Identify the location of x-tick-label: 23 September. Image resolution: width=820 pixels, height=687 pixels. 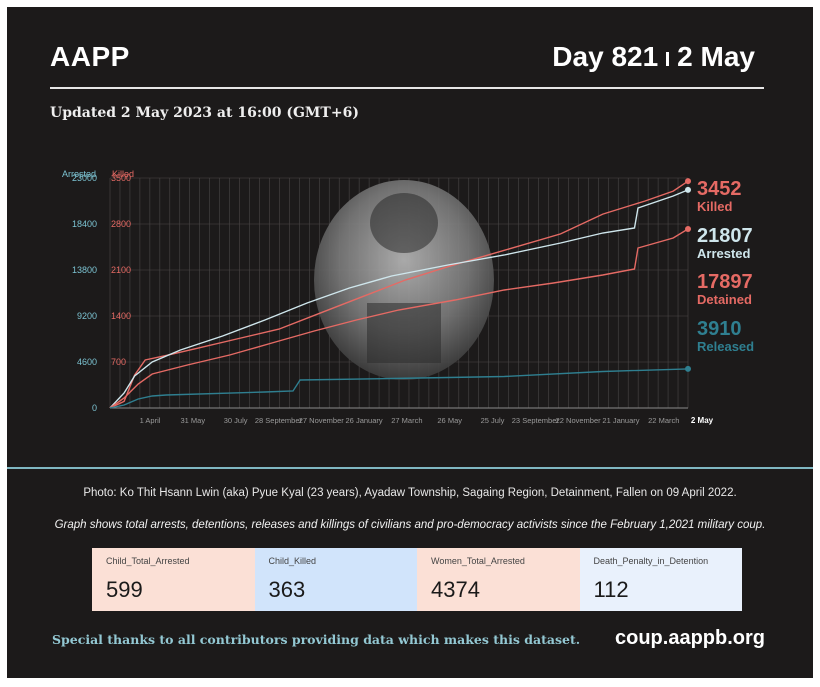
(536, 420).